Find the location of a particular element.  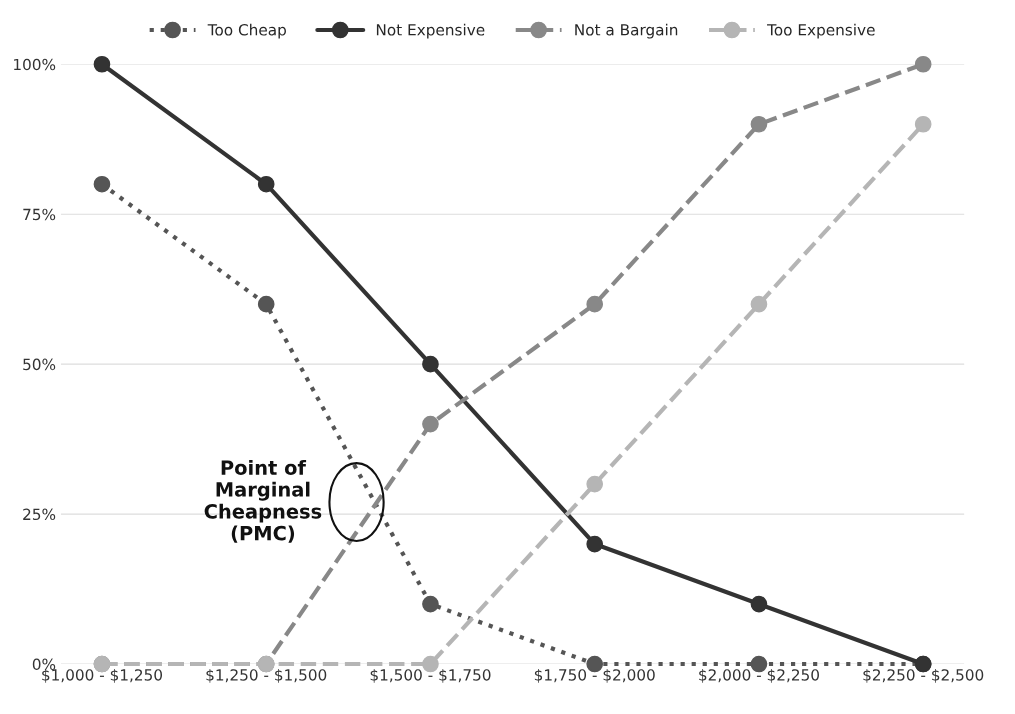

annotation: Point of Marginal Cheapness (PMC) is located at coordinates (263, 501).